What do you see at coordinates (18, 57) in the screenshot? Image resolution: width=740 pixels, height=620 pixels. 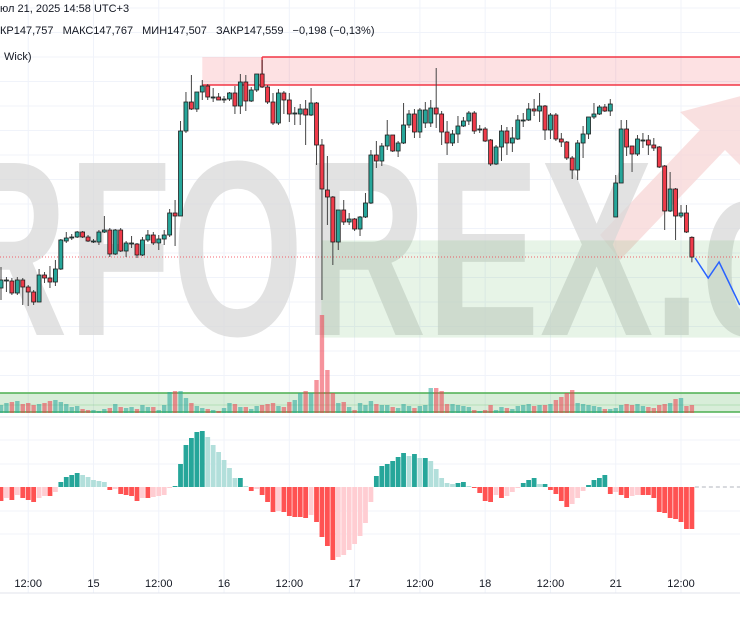 I see `indicator-legend: Wick)` at bounding box center [18, 57].